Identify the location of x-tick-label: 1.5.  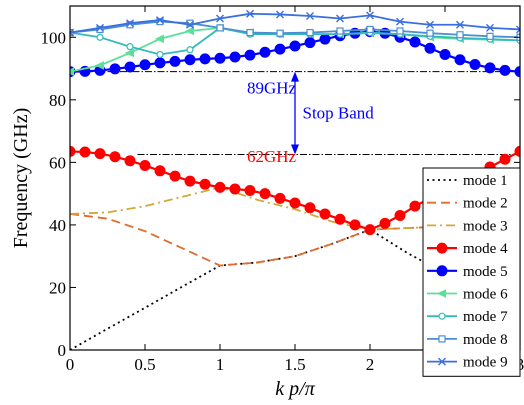
(294, 364).